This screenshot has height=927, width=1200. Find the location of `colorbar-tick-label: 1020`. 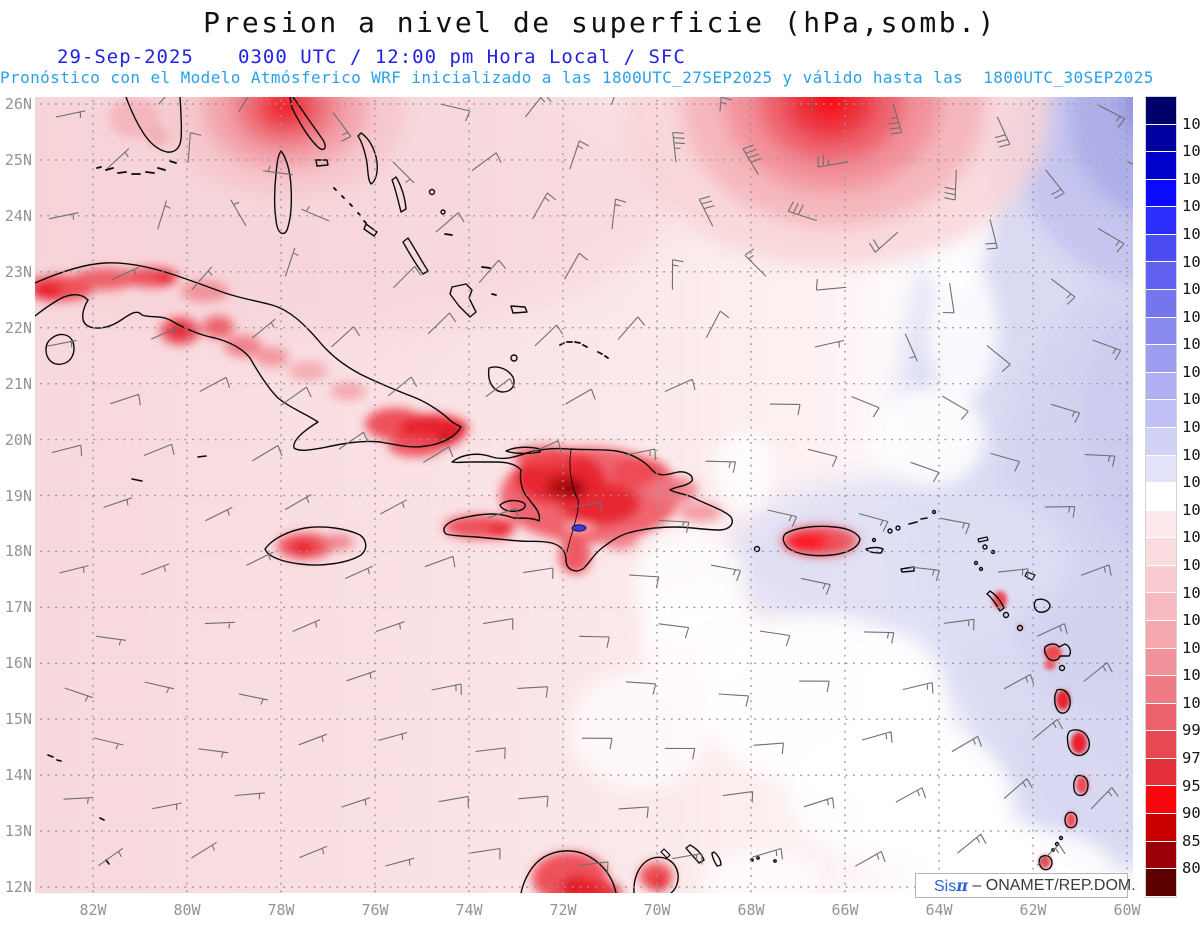

colorbar-tick-label: 1020 is located at coordinates (1191, 316).